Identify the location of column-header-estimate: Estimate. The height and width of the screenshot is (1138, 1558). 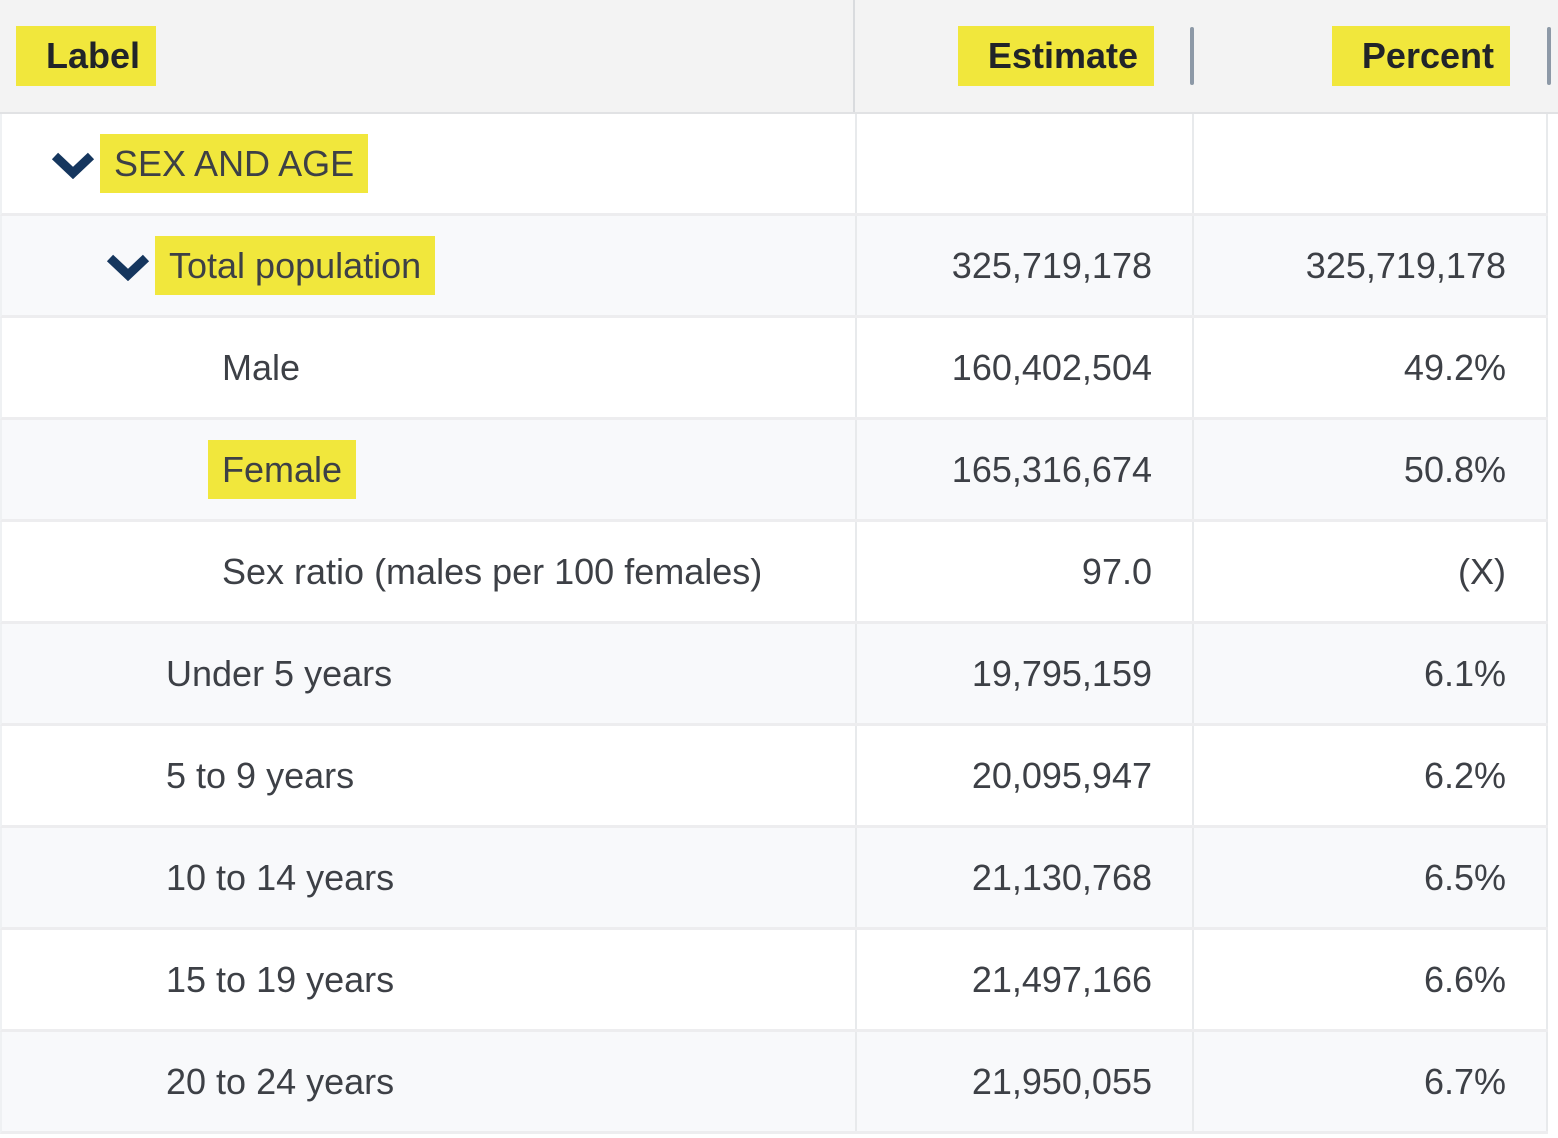
(1023, 56).